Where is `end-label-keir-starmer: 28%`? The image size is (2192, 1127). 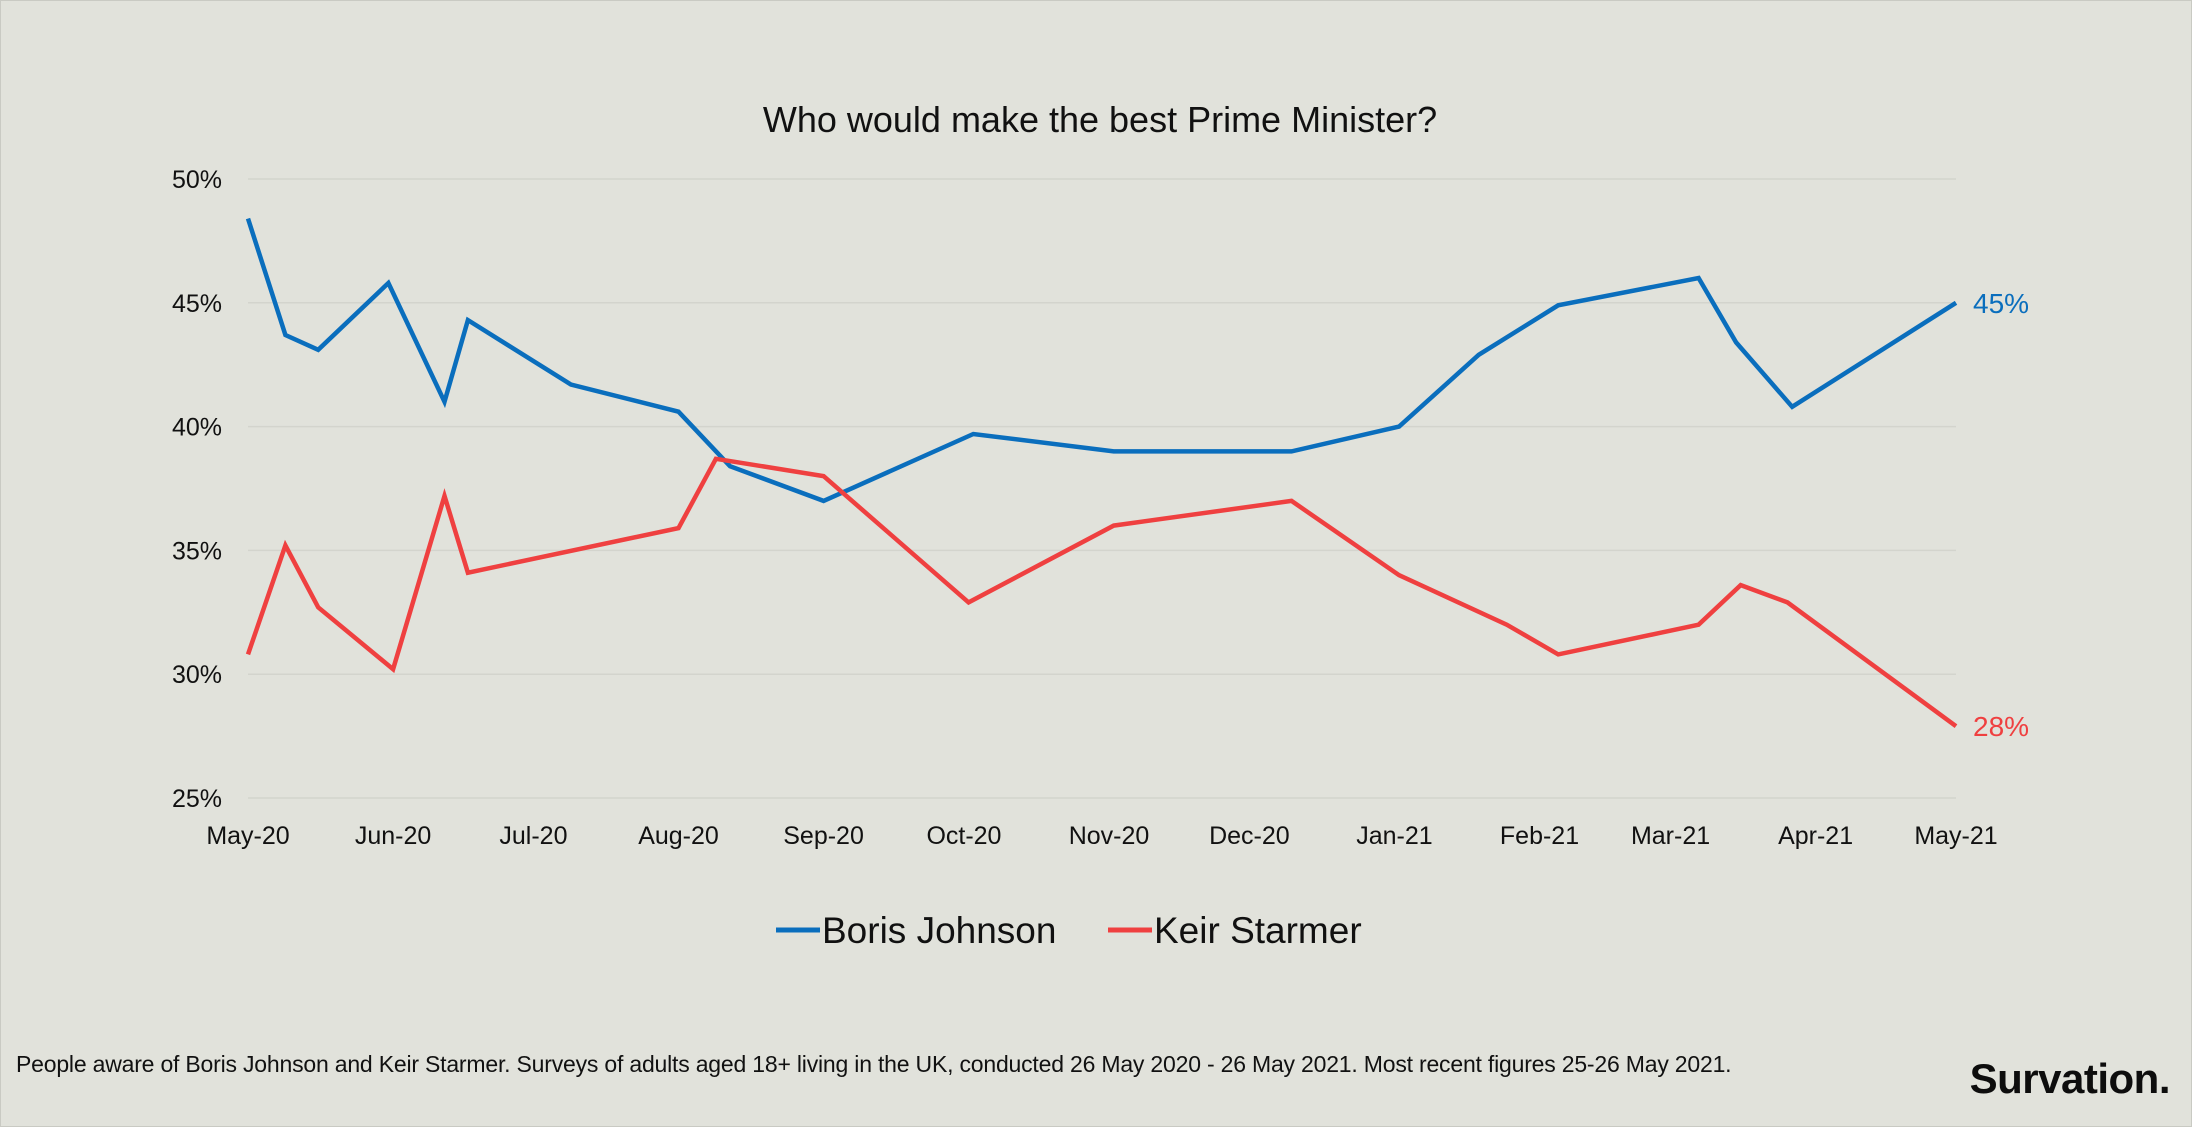 end-label-keir-starmer: 28% is located at coordinates (2001, 726).